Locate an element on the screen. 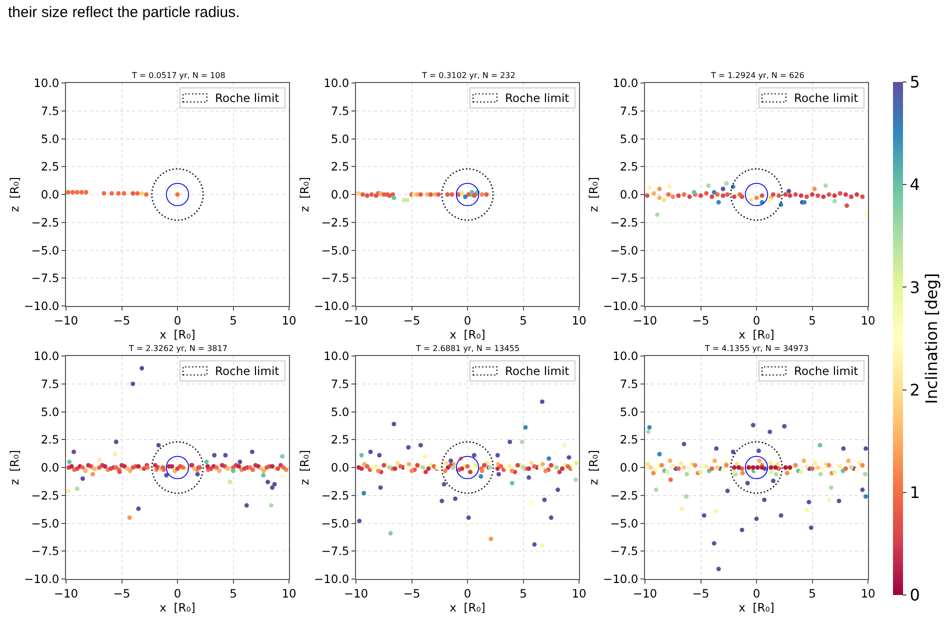 This screenshot has width=947, height=621. y-tick-label: −10.0 is located at coordinates (620, 579).